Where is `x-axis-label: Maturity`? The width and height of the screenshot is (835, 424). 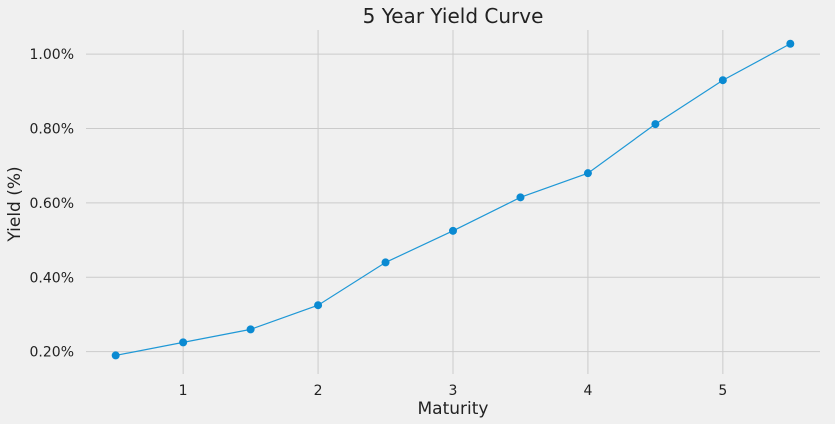
x-axis-label: Maturity is located at coordinates (453, 409).